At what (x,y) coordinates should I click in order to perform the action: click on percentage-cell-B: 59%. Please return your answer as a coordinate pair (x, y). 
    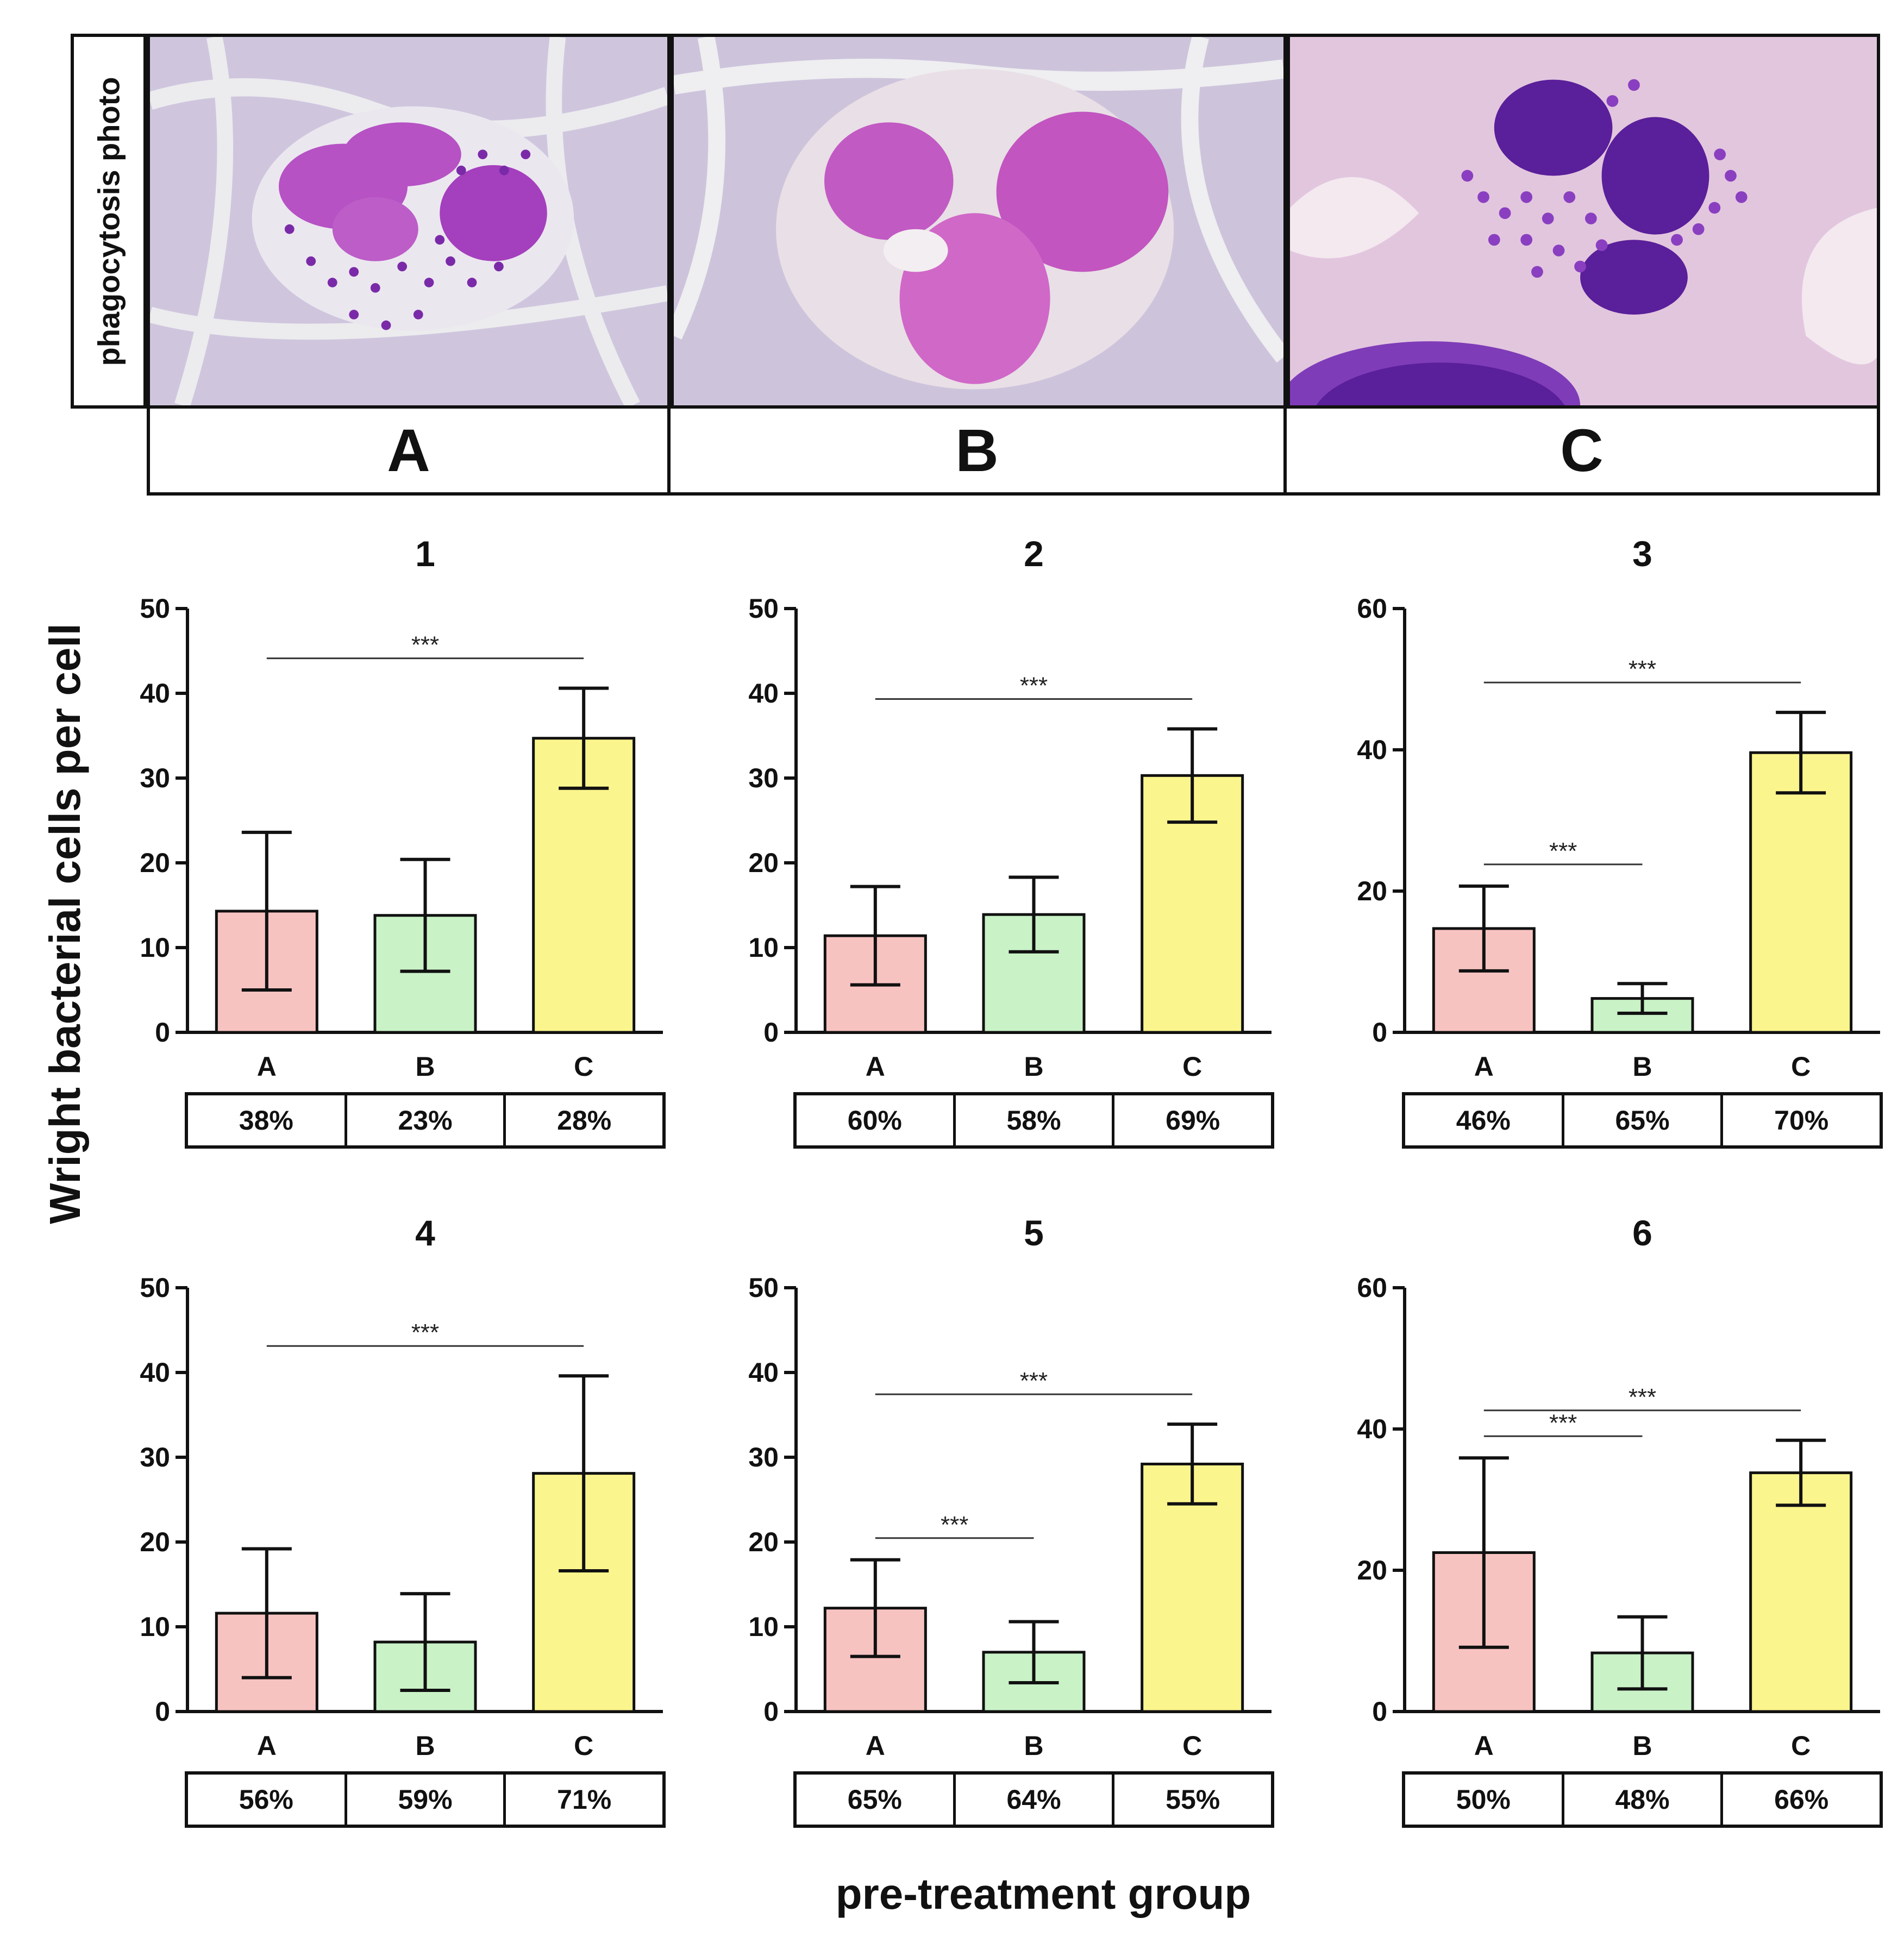
    Looking at the image, I should click on (426, 1800).